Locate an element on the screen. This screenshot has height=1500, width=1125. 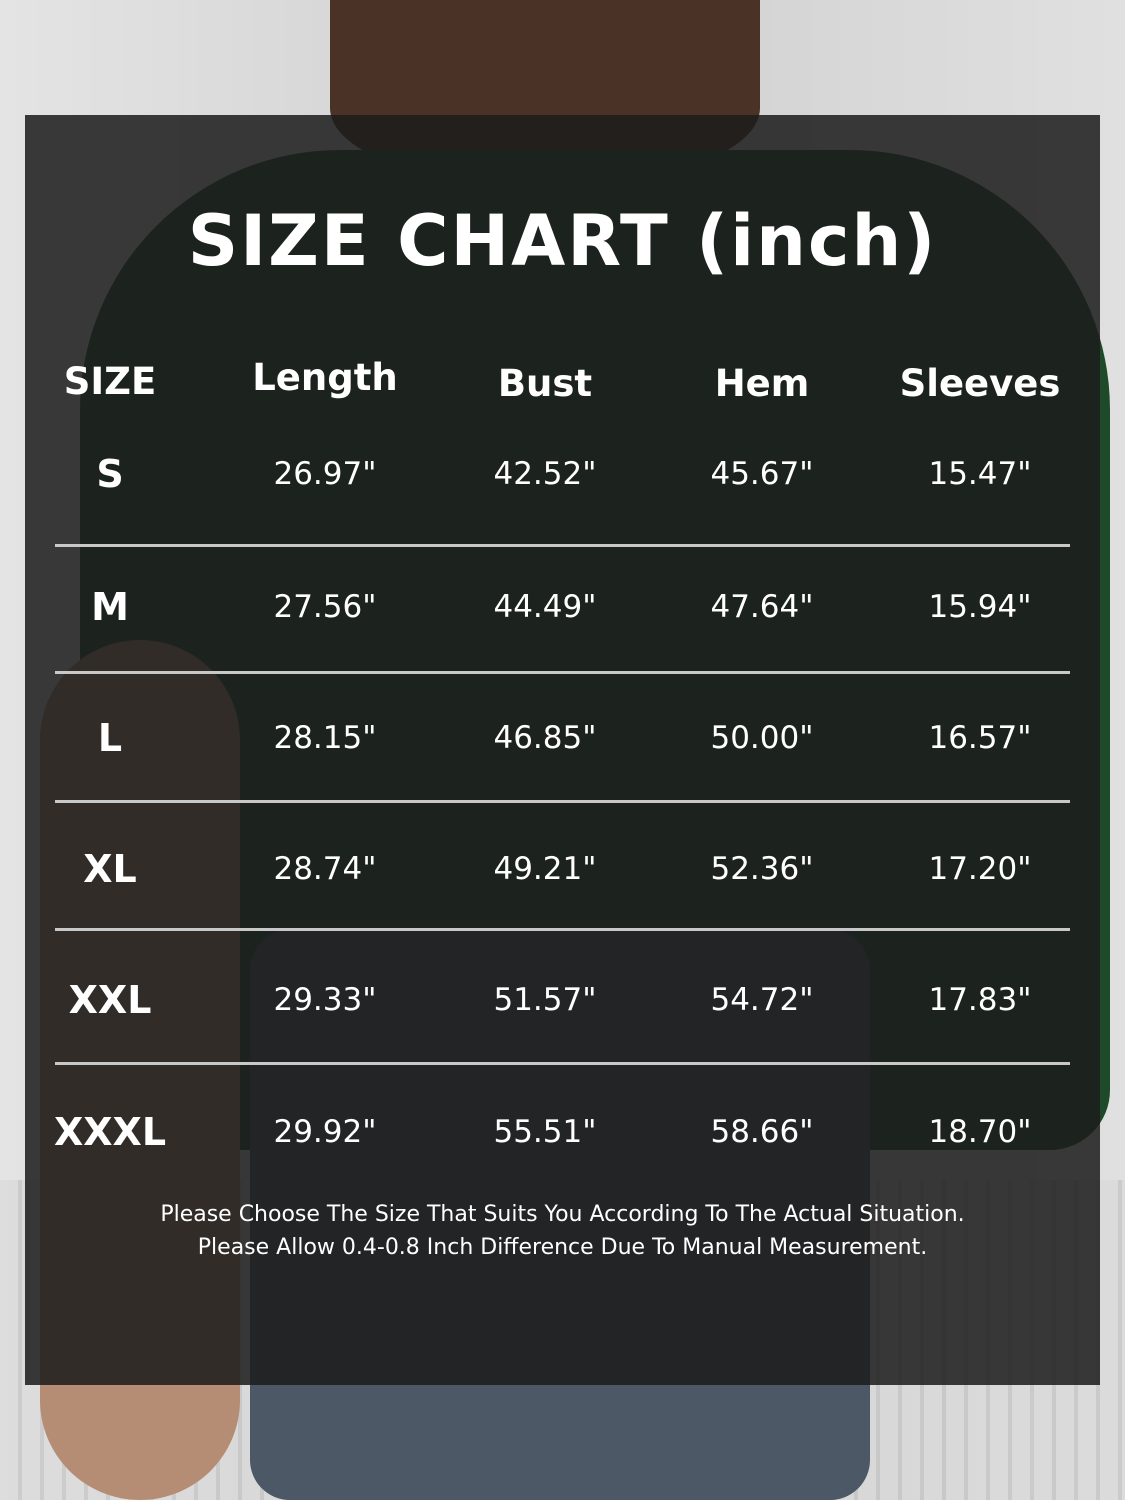
measurement-cell: 29.92" is located at coordinates (325, 1132).